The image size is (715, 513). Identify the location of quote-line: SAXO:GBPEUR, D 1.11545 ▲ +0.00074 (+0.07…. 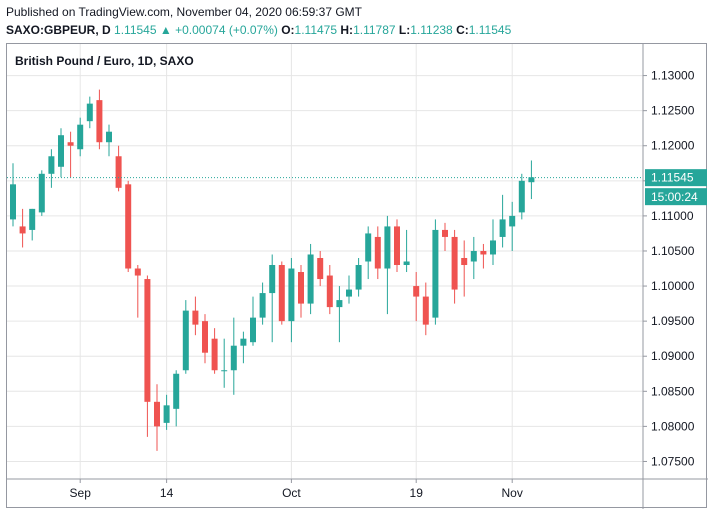
(258, 30).